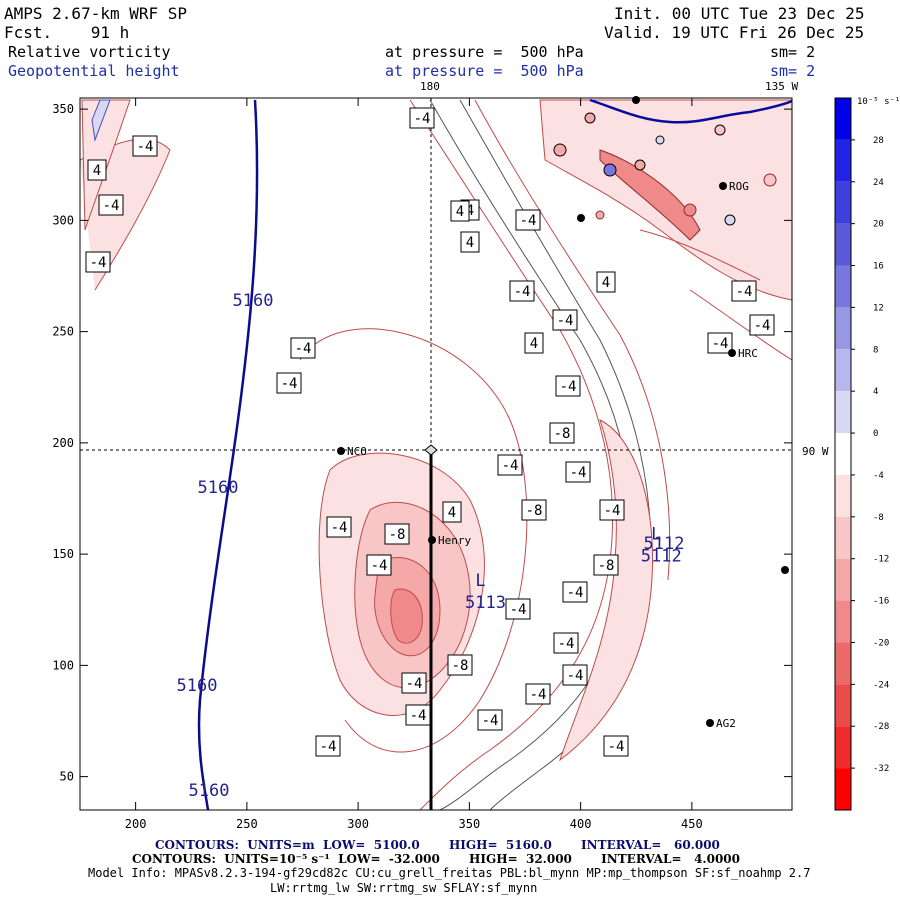 Image resolution: width=900 pixels, height=900 pixels. What do you see at coordinates (878, 102) in the screenshot?
I see `colorbar-unit: 10⁻⁵ s⁻¹` at bounding box center [878, 102].